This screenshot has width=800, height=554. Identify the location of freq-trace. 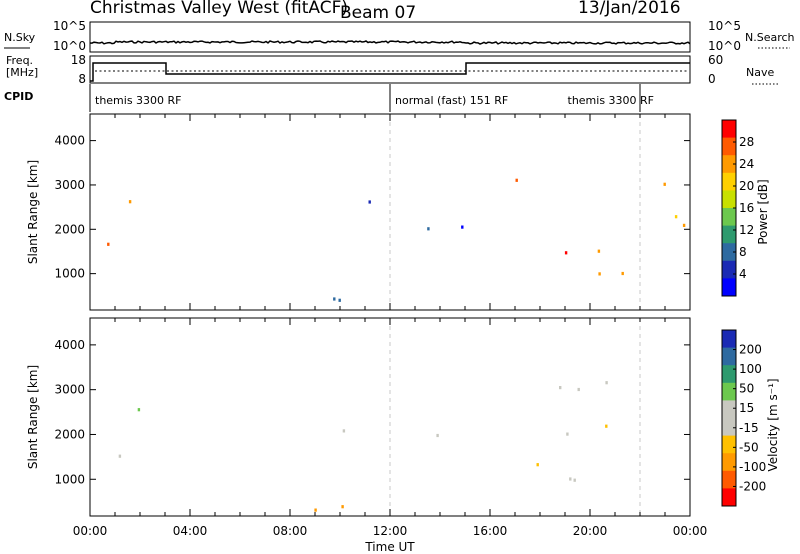
(390, 72).